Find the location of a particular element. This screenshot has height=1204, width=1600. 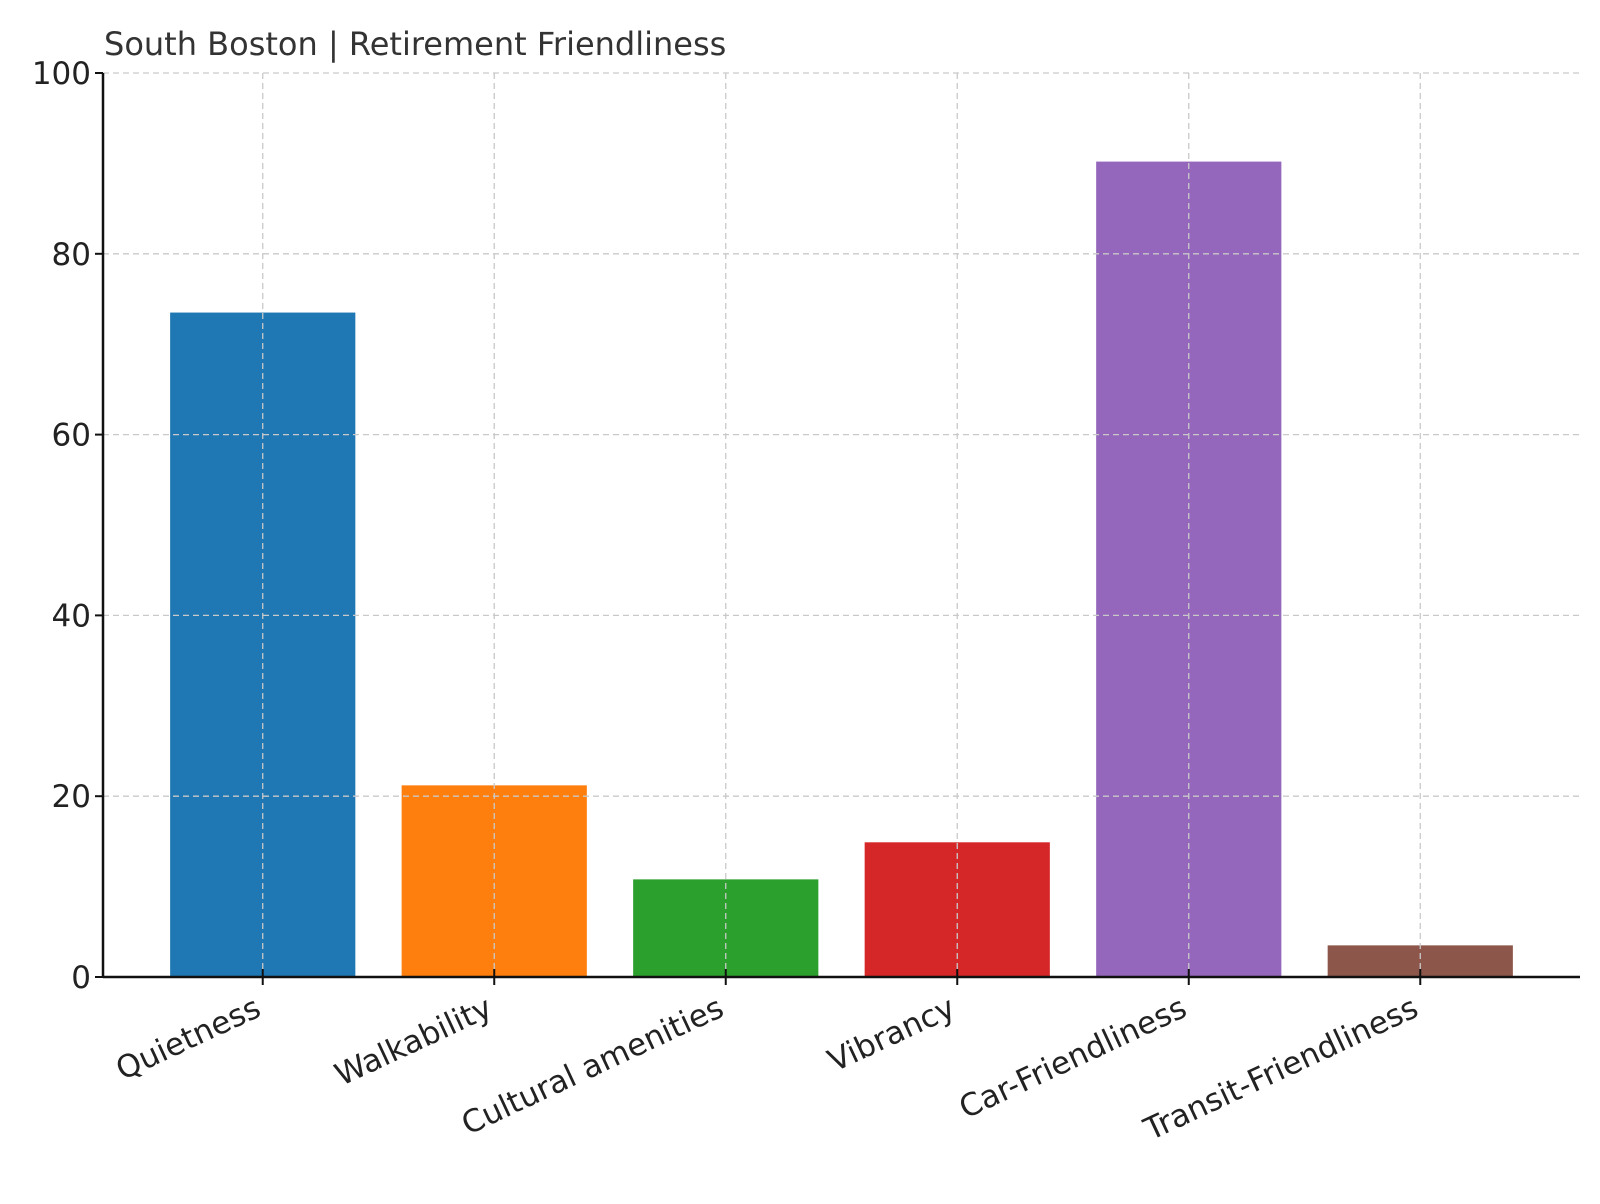

y-tick-label: 100 is located at coordinates (61, 74).